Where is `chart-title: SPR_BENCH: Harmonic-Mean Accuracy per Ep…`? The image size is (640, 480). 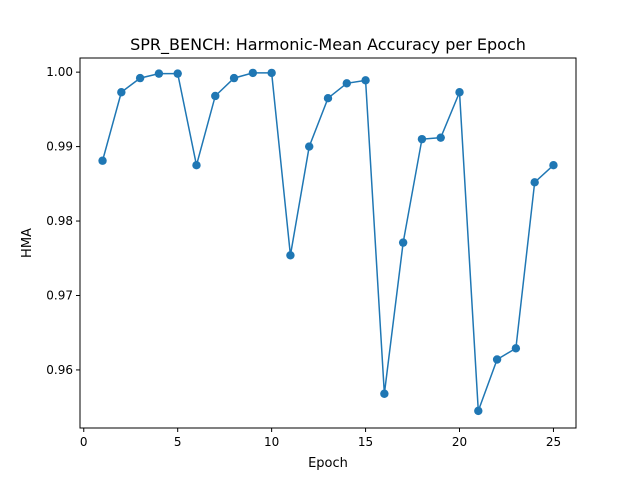
chart-title: SPR_BENCH: Harmonic-Mean Accuracy per Ep… is located at coordinates (328, 45).